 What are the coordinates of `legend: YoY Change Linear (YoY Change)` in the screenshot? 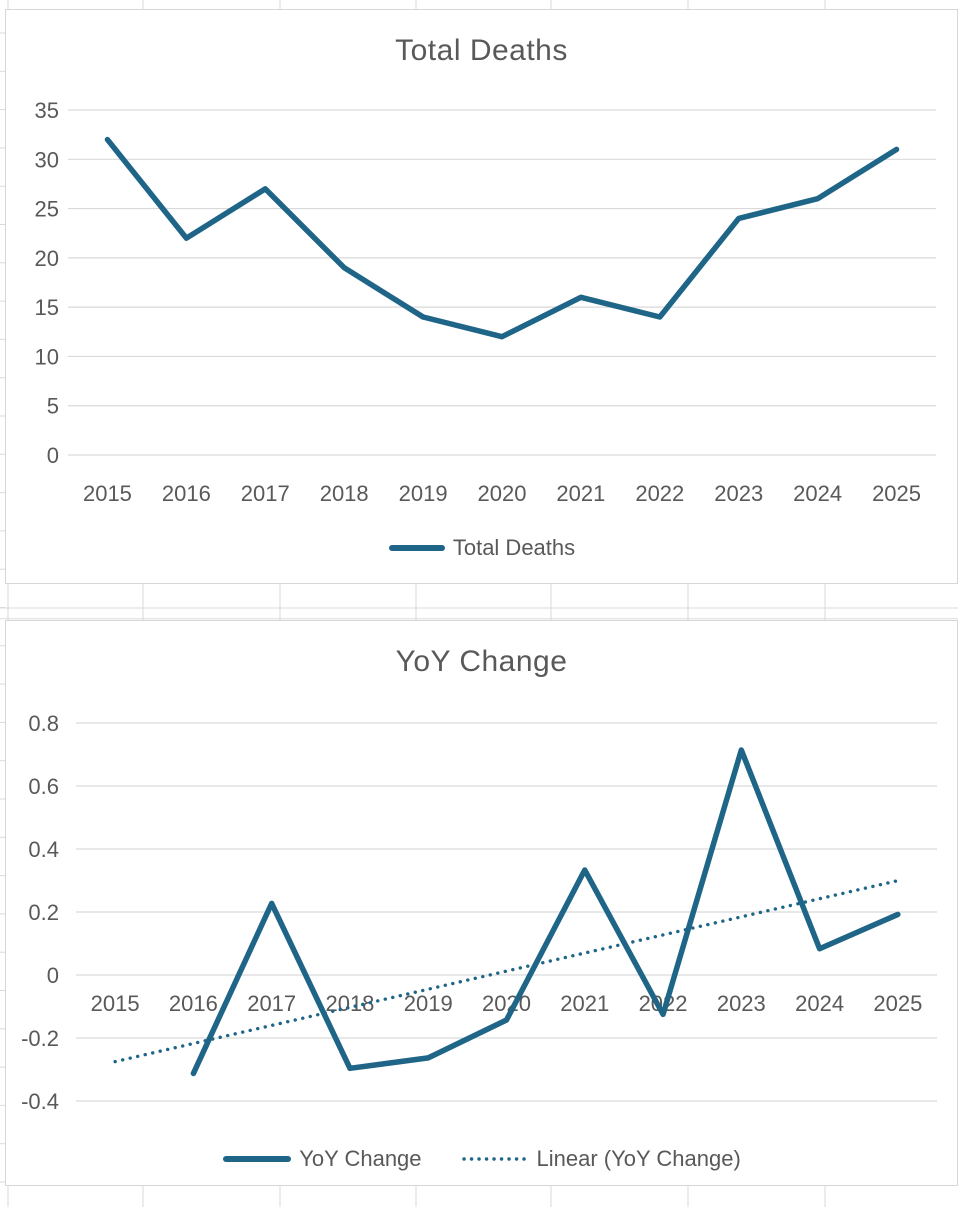 It's located at (481, 1159).